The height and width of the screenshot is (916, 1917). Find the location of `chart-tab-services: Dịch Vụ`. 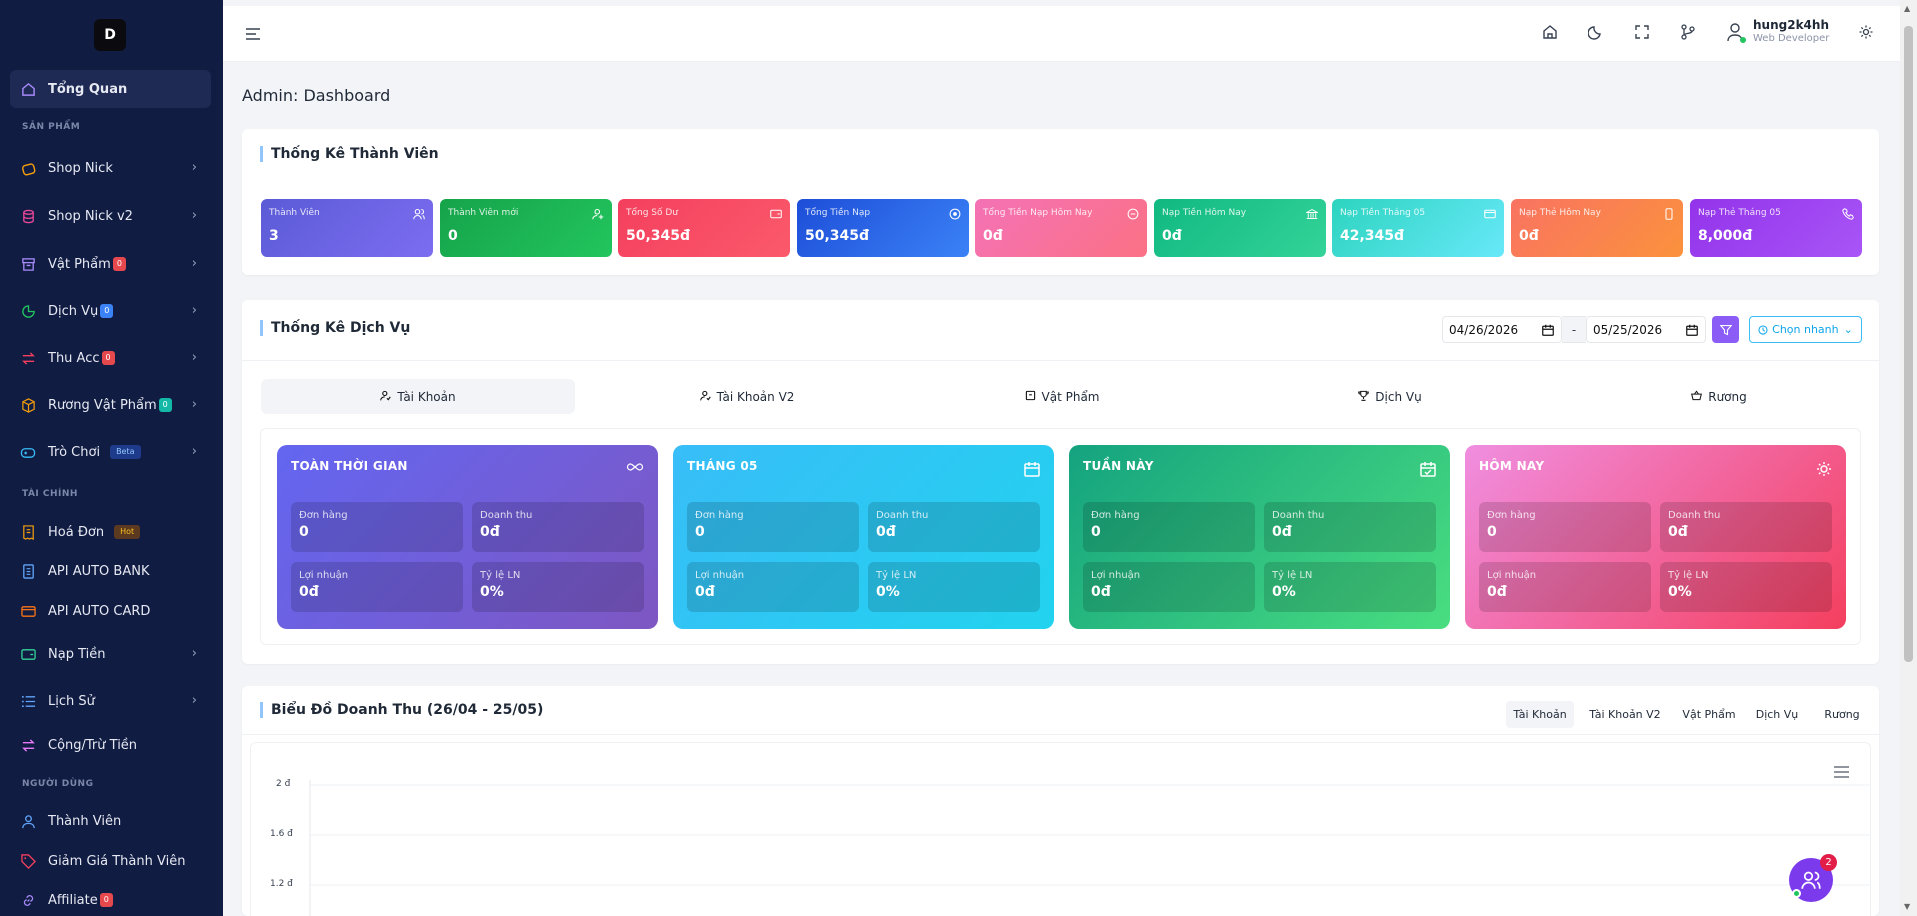

chart-tab-services: Dịch Vụ is located at coordinates (1777, 714).